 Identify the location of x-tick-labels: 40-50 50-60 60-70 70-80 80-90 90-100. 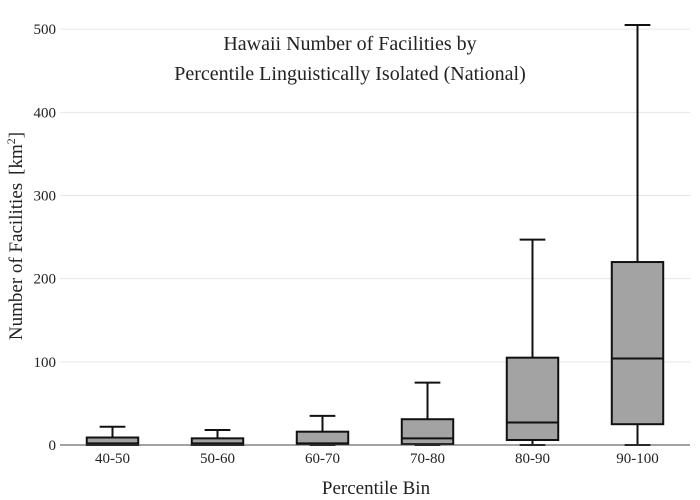
(377, 459).